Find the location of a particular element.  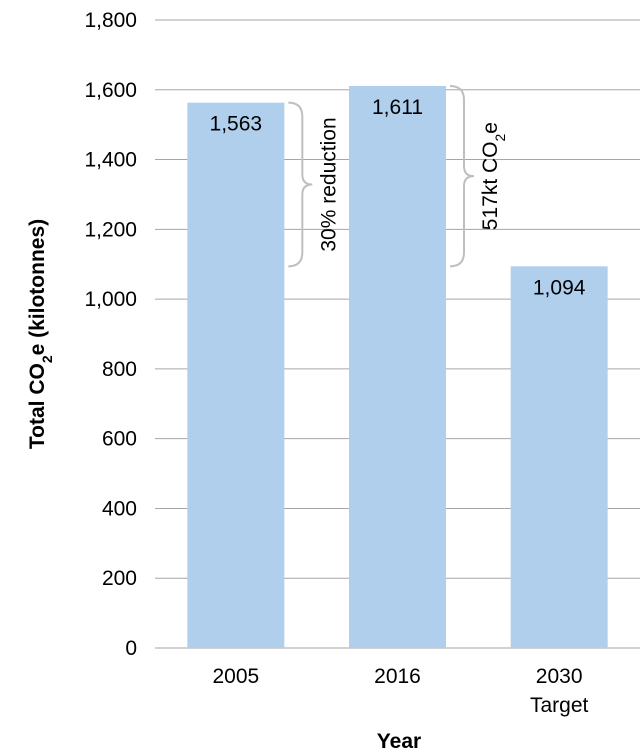

annotation-text: 517kt CO2e is located at coordinates (493, 176).